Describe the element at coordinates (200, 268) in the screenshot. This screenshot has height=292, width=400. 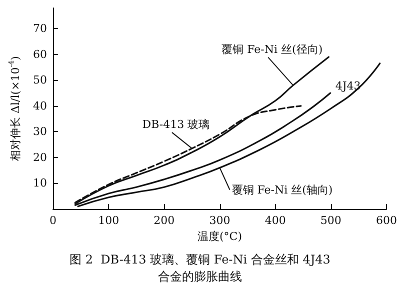
I see `text: 图 2 DB-413 玻璃、覆铜 Fe-Ni 合金丝和 4J43 合金的膨胀曲线` at that location.